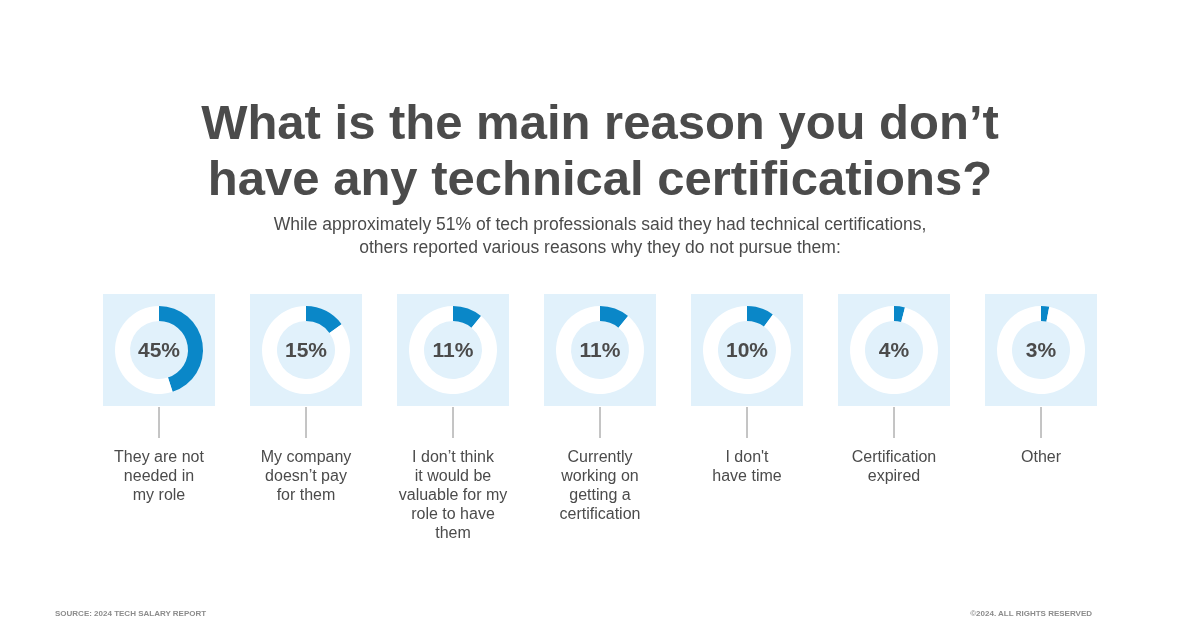 This screenshot has height=634, width=1200. What do you see at coordinates (600, 150) in the screenshot?
I see `text: What is the main reason you don’t have any technical certifications?` at bounding box center [600, 150].